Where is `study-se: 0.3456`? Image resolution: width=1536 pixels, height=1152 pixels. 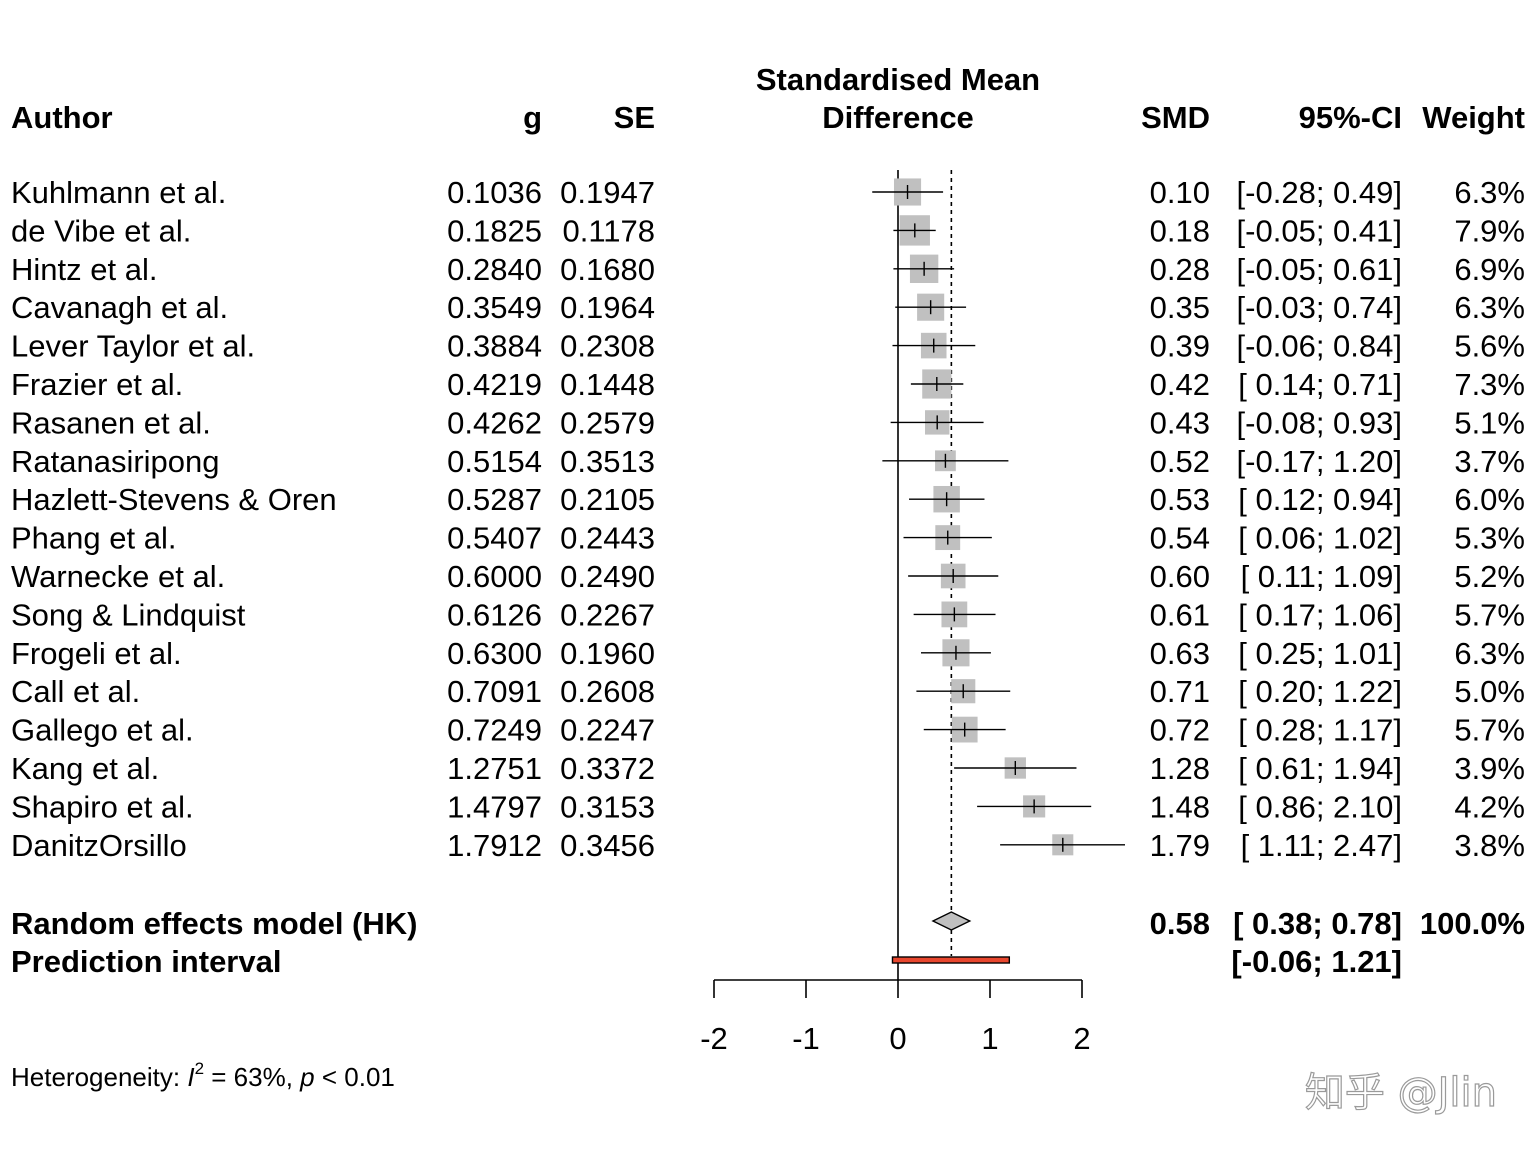
study-se: 0.3456 is located at coordinates (607, 845).